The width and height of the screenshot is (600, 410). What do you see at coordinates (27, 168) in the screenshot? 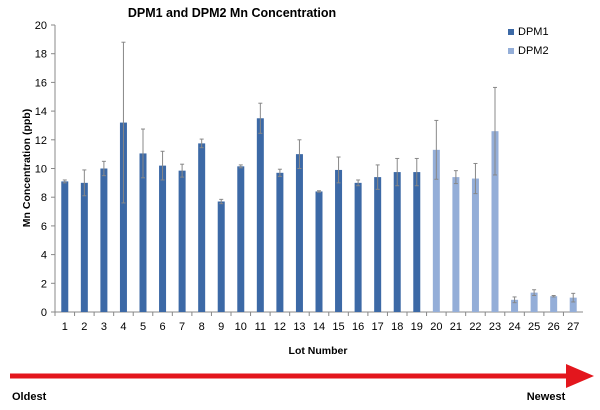
I see `y-axis-label: Mn Concentration (ppb)` at bounding box center [27, 168].